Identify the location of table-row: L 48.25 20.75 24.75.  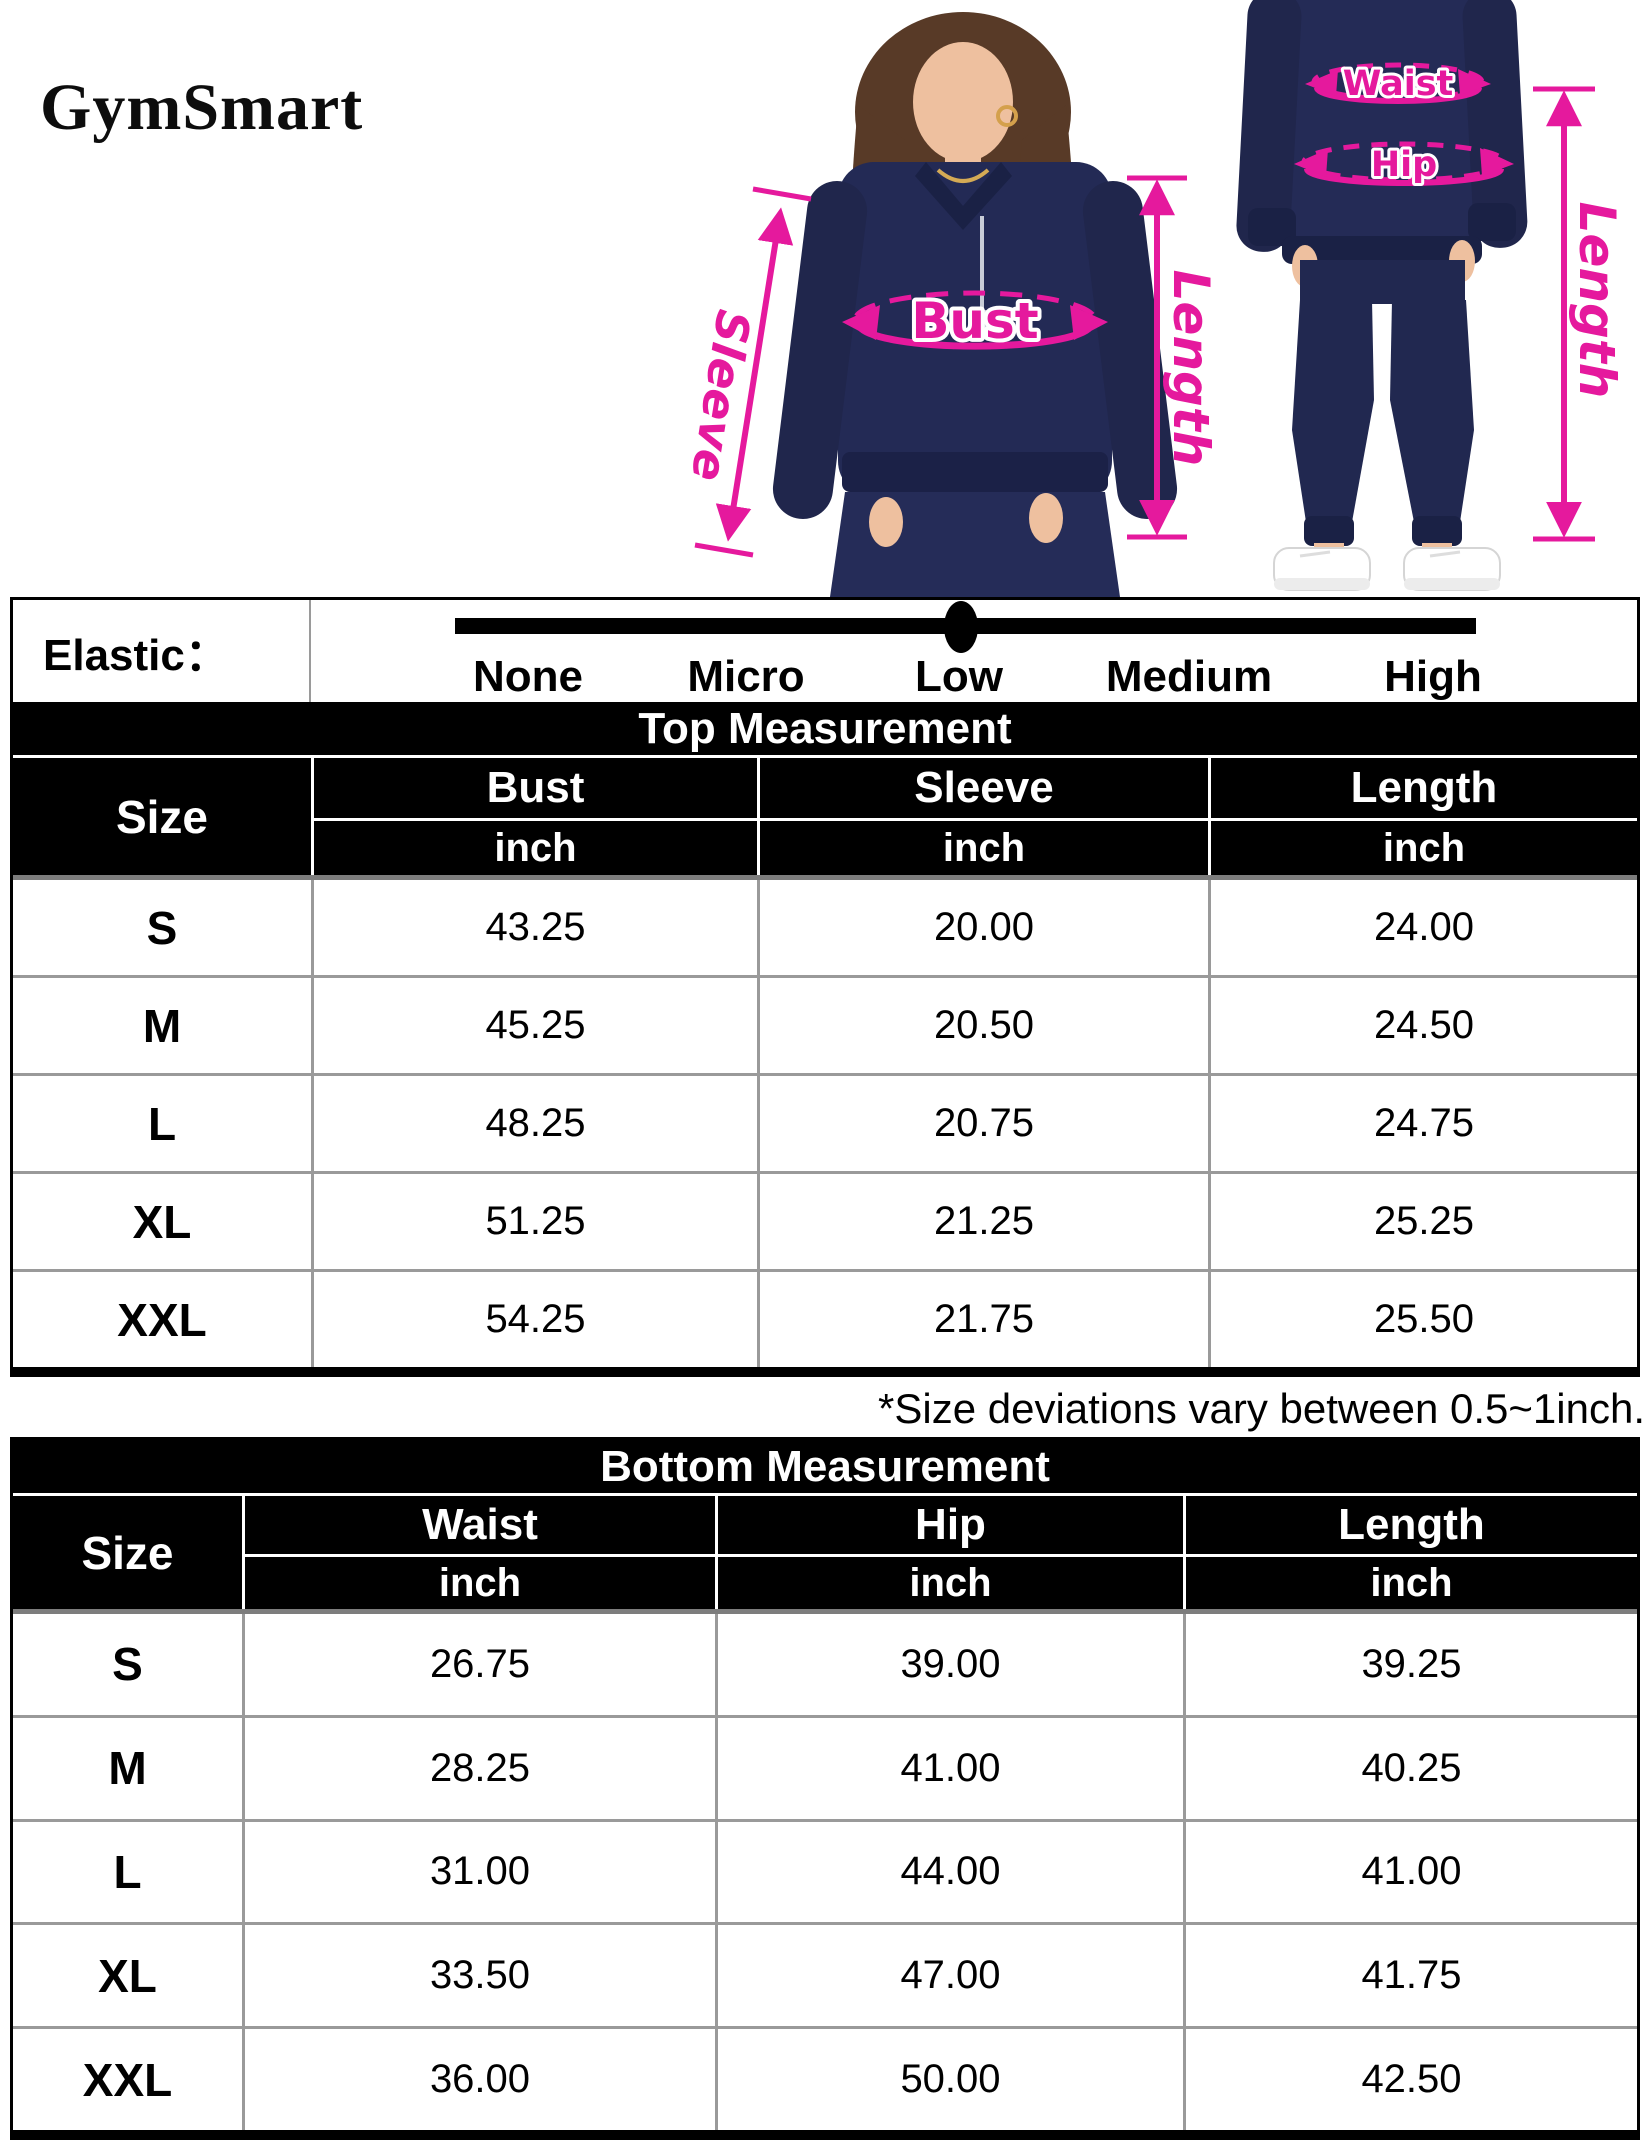
(825, 1122).